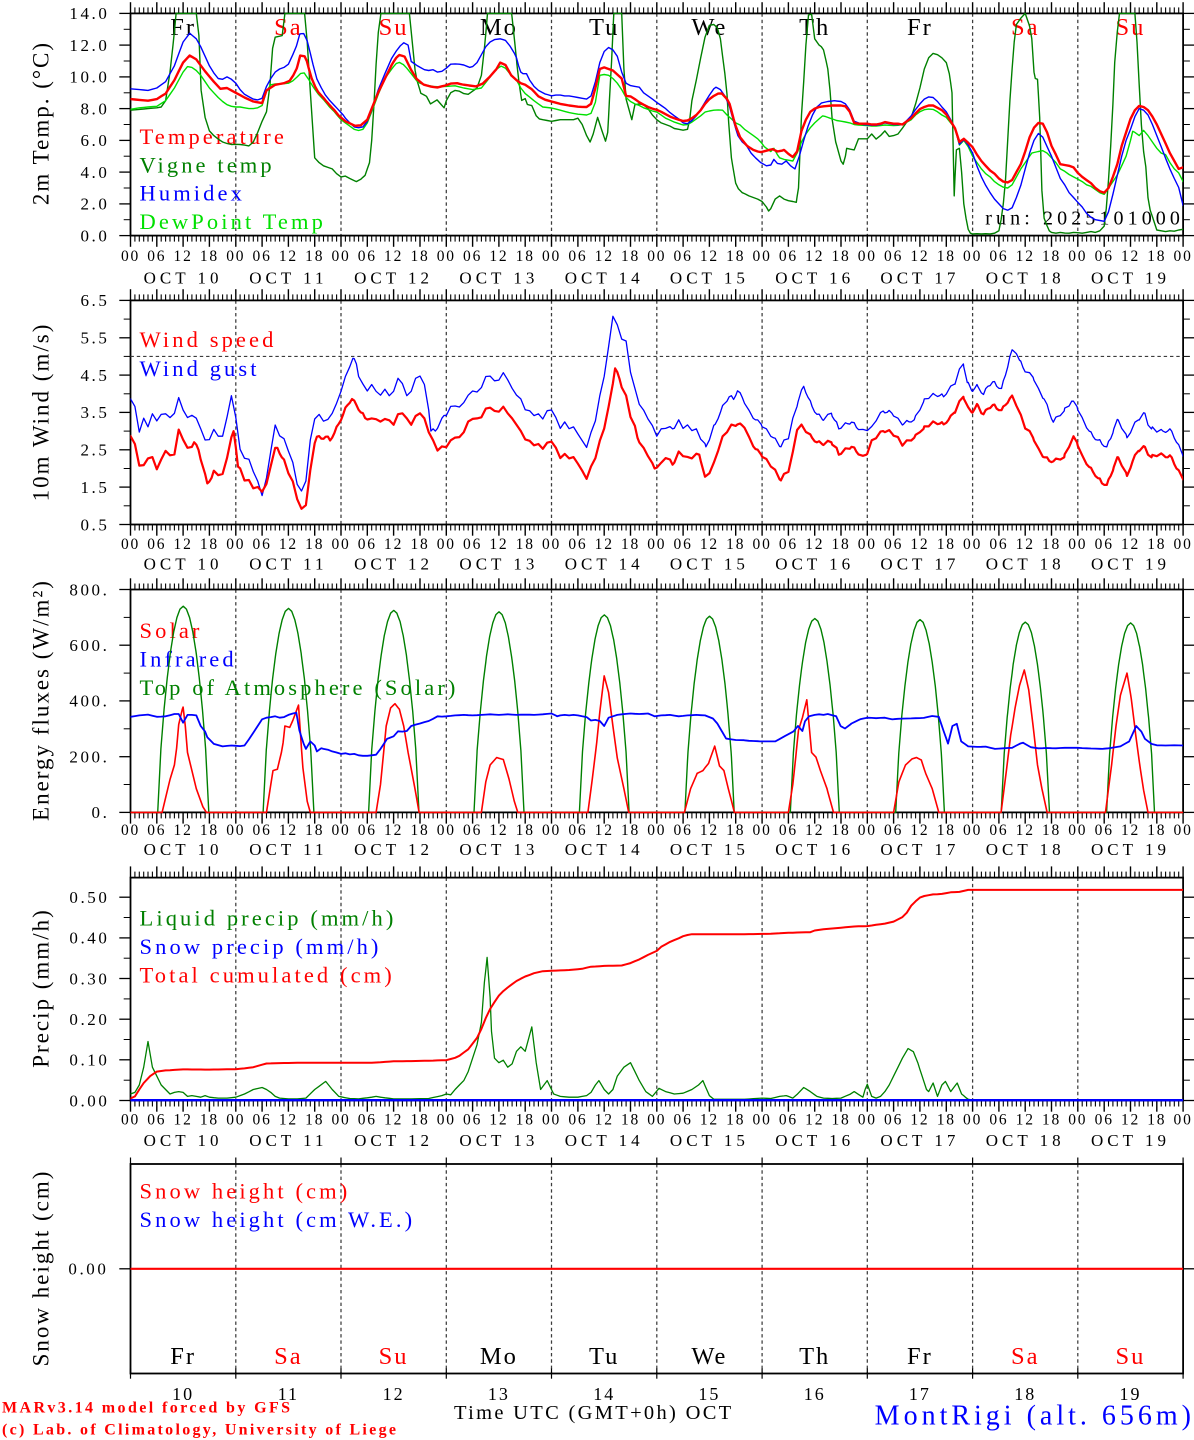 This screenshot has width=1194, height=1440. Describe the element at coordinates (200, 368) in the screenshot. I see `svg-text: Wind gust` at that location.